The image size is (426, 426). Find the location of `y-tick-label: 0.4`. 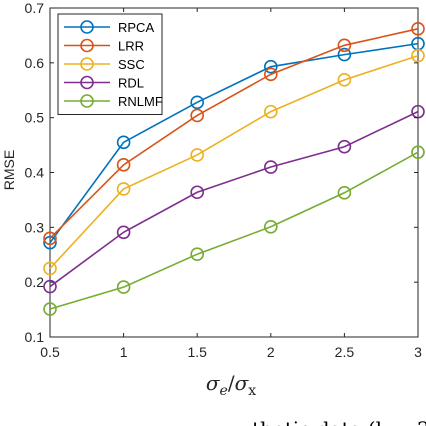

y-tick-label: 0.4 is located at coordinates (35, 173).